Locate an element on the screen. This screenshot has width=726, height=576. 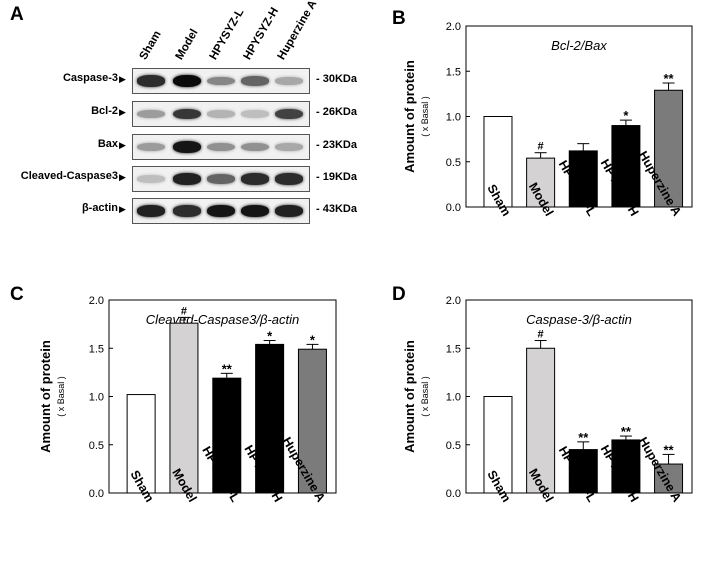
blot-size-label: - 43KDa is located at coordinates (336, 209).